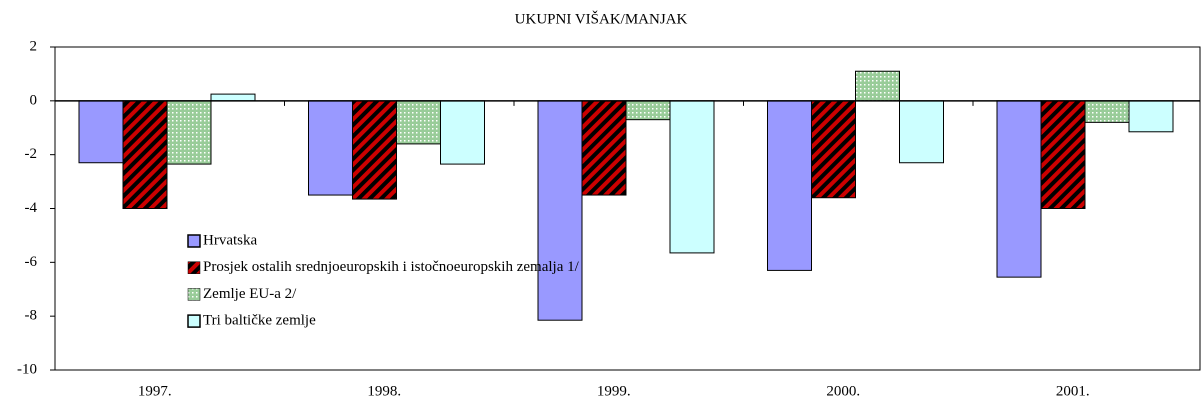 This screenshot has height=414, width=1202. I want to click on y-tick-label: -8, so click(31, 316).